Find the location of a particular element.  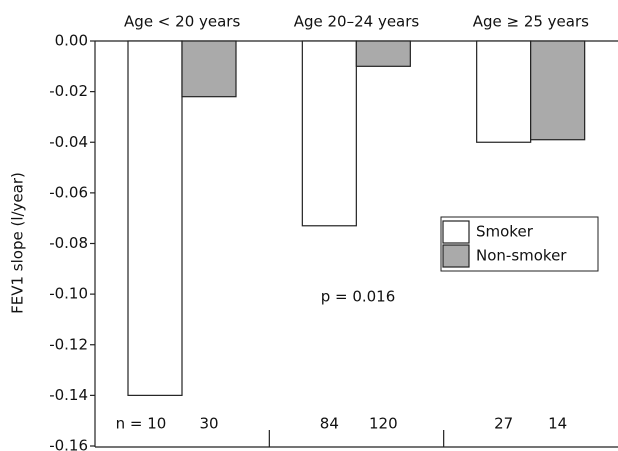

sample-size-label: n = 10 is located at coordinates (141, 424).